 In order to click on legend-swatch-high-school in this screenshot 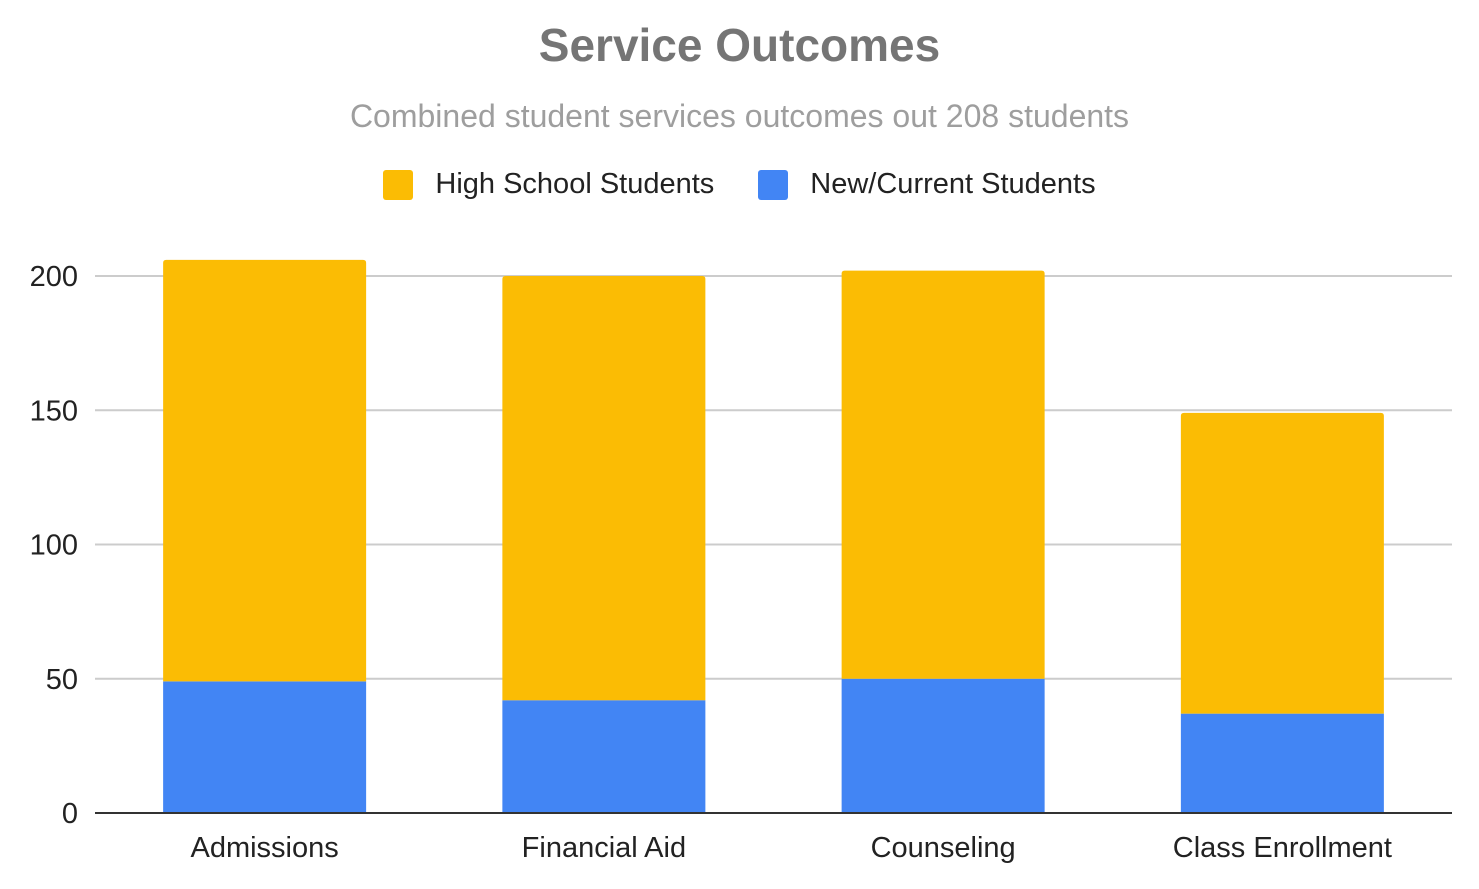, I will do `click(398, 184)`.